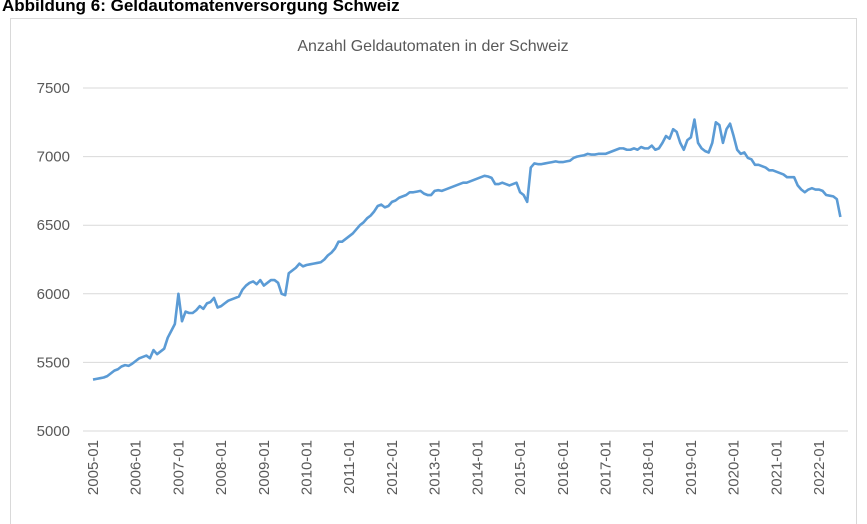  Describe the element at coordinates (53, 294) in the screenshot. I see `y-tick-label: 6000` at that location.